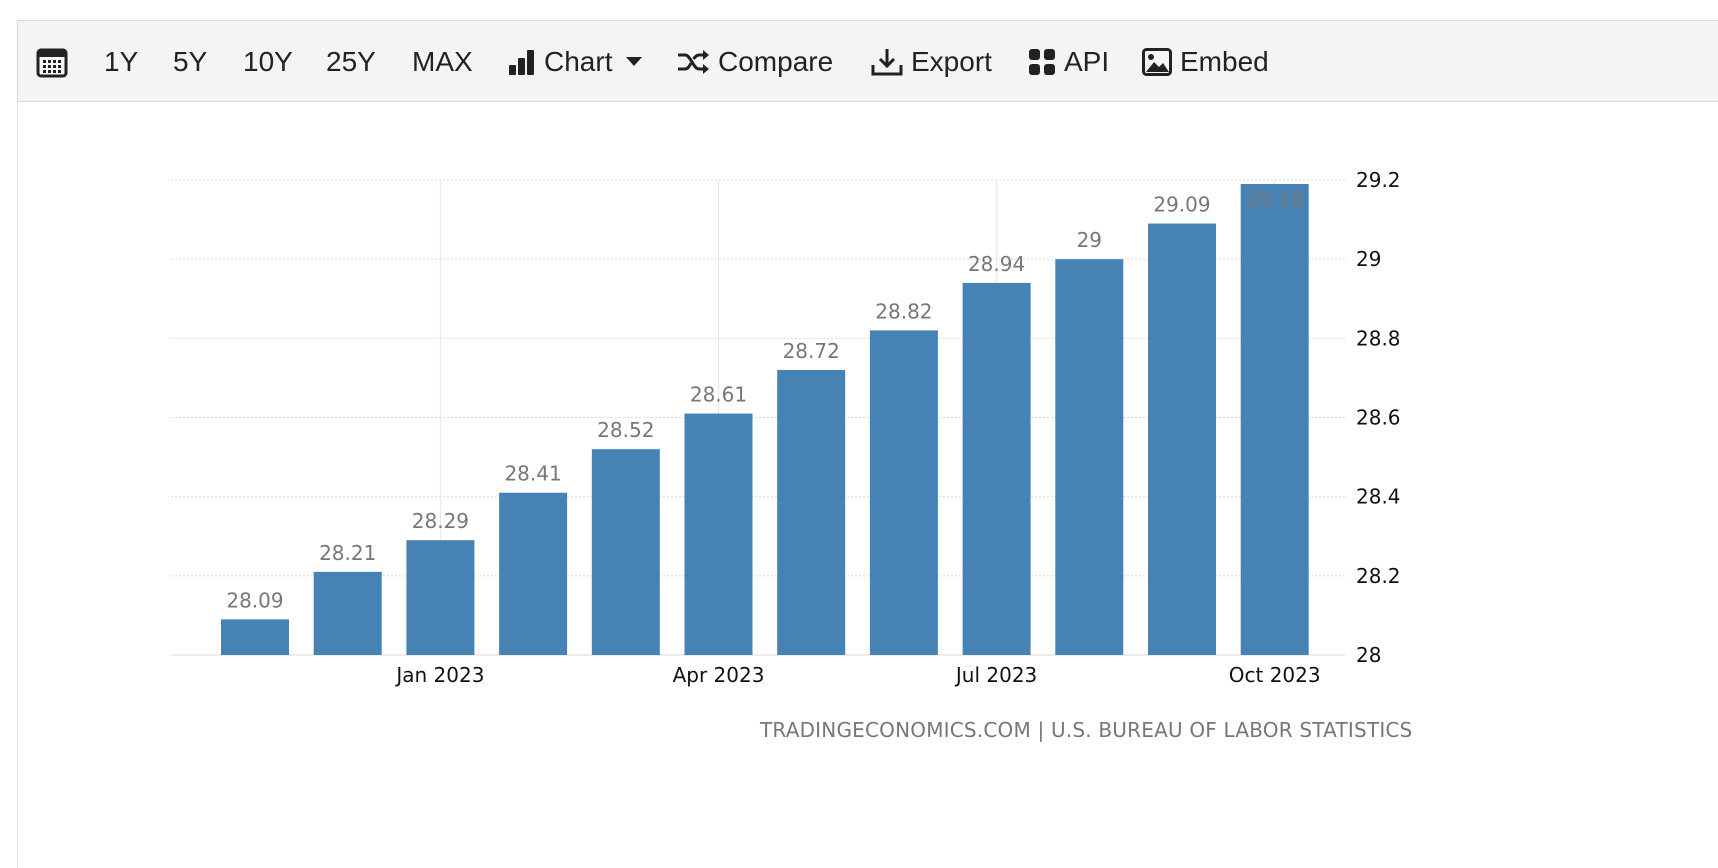 The height and width of the screenshot is (868, 1718). Describe the element at coordinates (440, 521) in the screenshot. I see `bar-value-label: 28.29` at that location.